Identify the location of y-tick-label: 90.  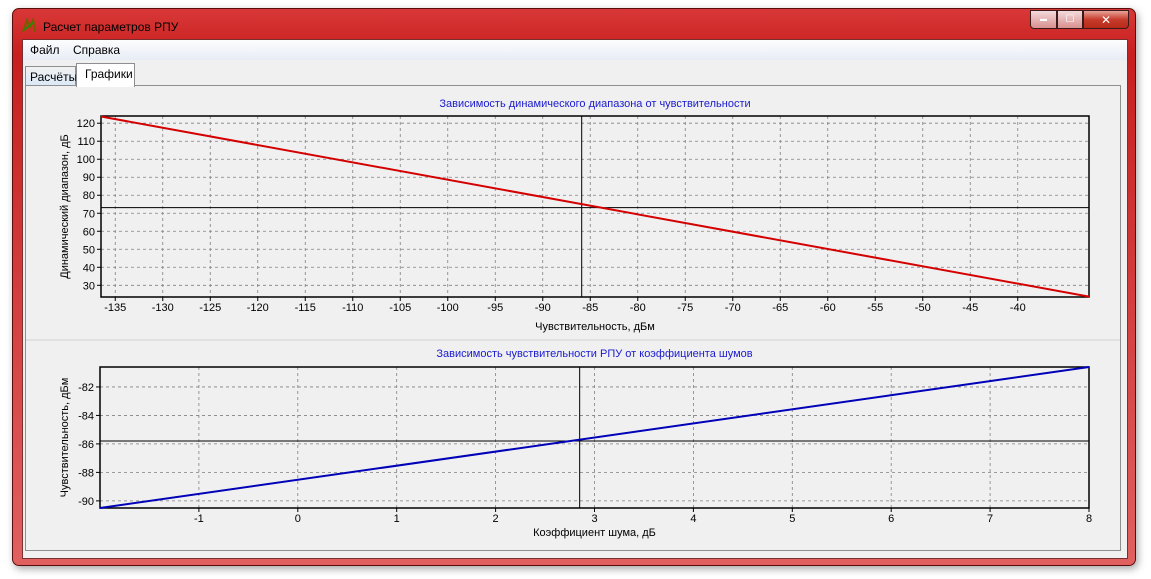
(89, 178).